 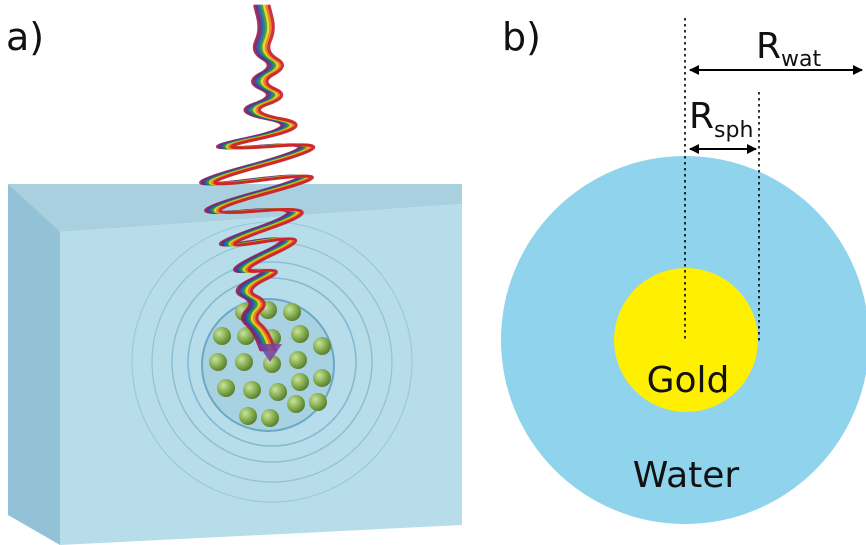 What do you see at coordinates (235, 208) in the screenshot?
I see `water-block-top-face` at bounding box center [235, 208].